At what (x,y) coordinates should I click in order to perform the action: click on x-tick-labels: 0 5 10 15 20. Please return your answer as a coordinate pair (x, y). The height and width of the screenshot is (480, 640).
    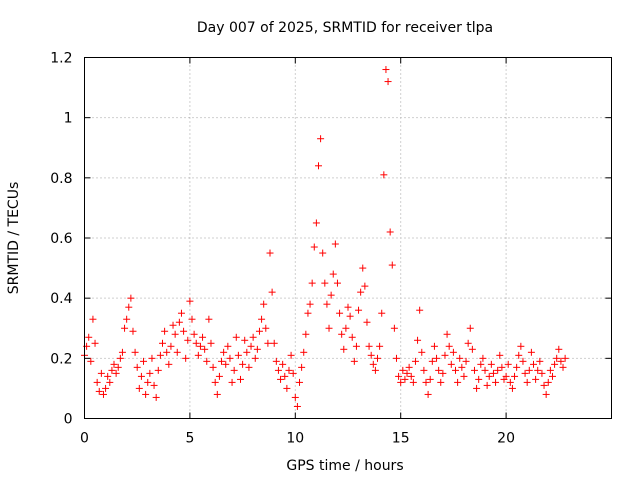
    Looking at the image, I should click on (297, 439).